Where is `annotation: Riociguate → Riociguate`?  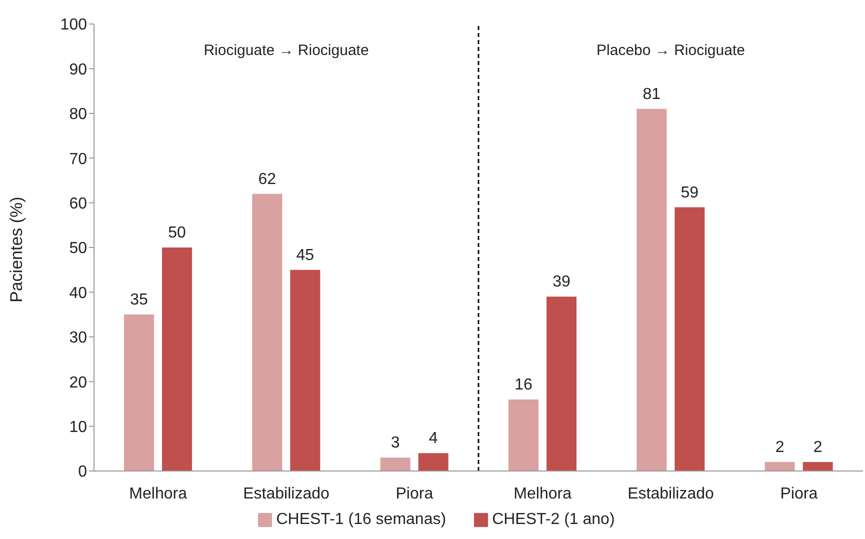
annotation: Riociguate → Riociguate is located at coordinates (286, 50).